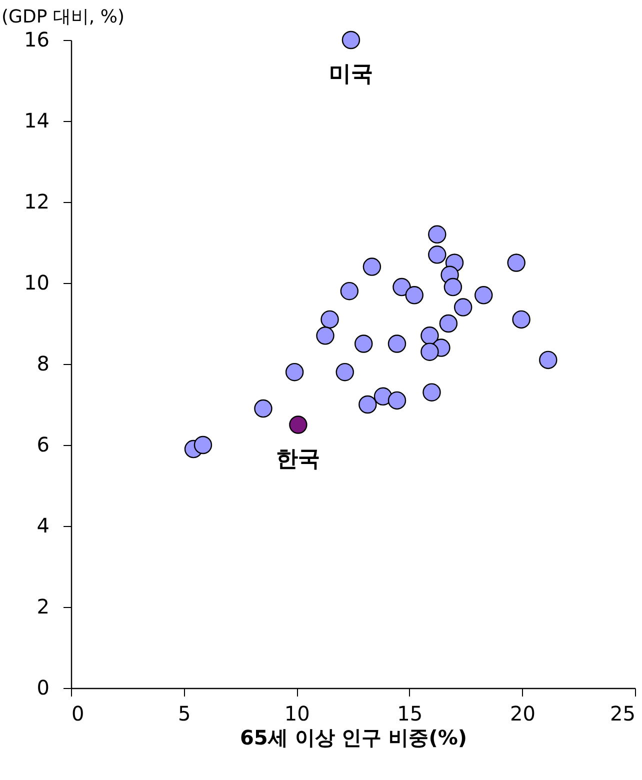 The height and width of the screenshot is (780, 642). I want to click on y-tick-label: 14, so click(37, 120).